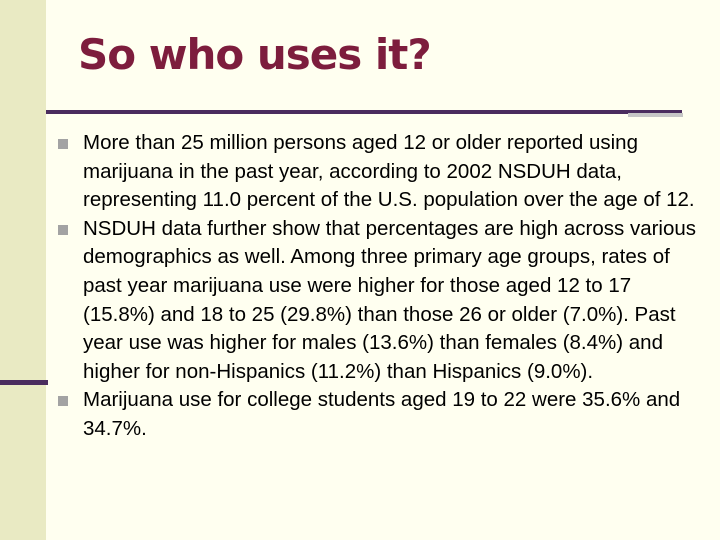  What do you see at coordinates (23, 270) in the screenshot?
I see `left-decorative-band` at bounding box center [23, 270].